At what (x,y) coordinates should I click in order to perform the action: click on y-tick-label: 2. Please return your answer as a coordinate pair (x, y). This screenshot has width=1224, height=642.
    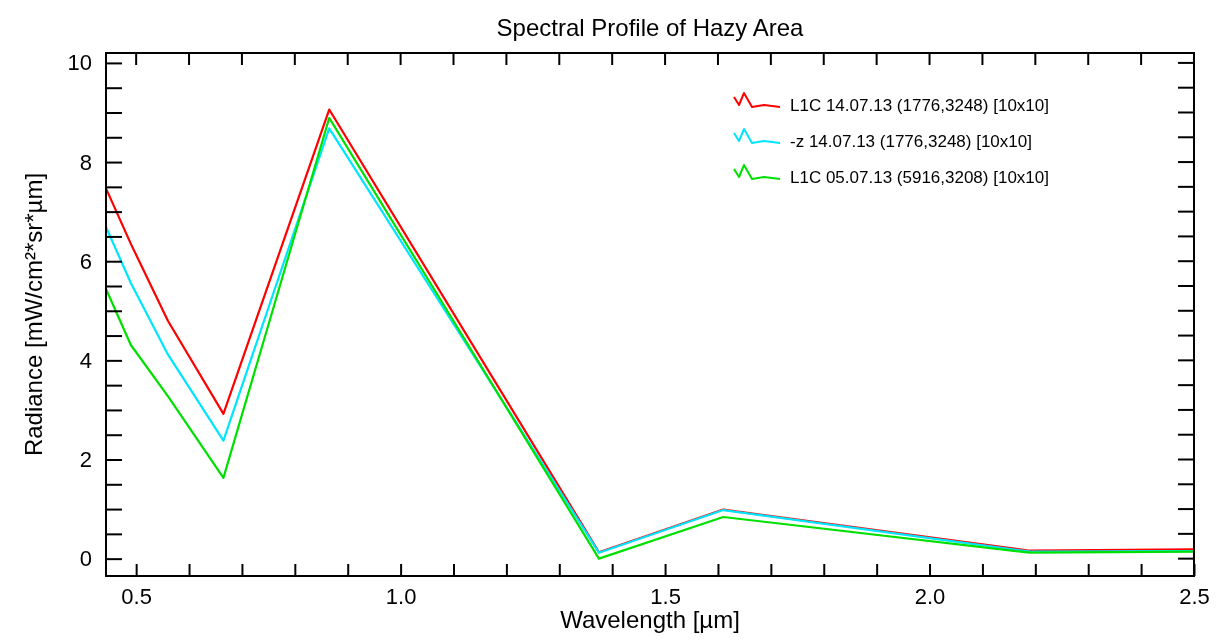
    Looking at the image, I should click on (85, 460).